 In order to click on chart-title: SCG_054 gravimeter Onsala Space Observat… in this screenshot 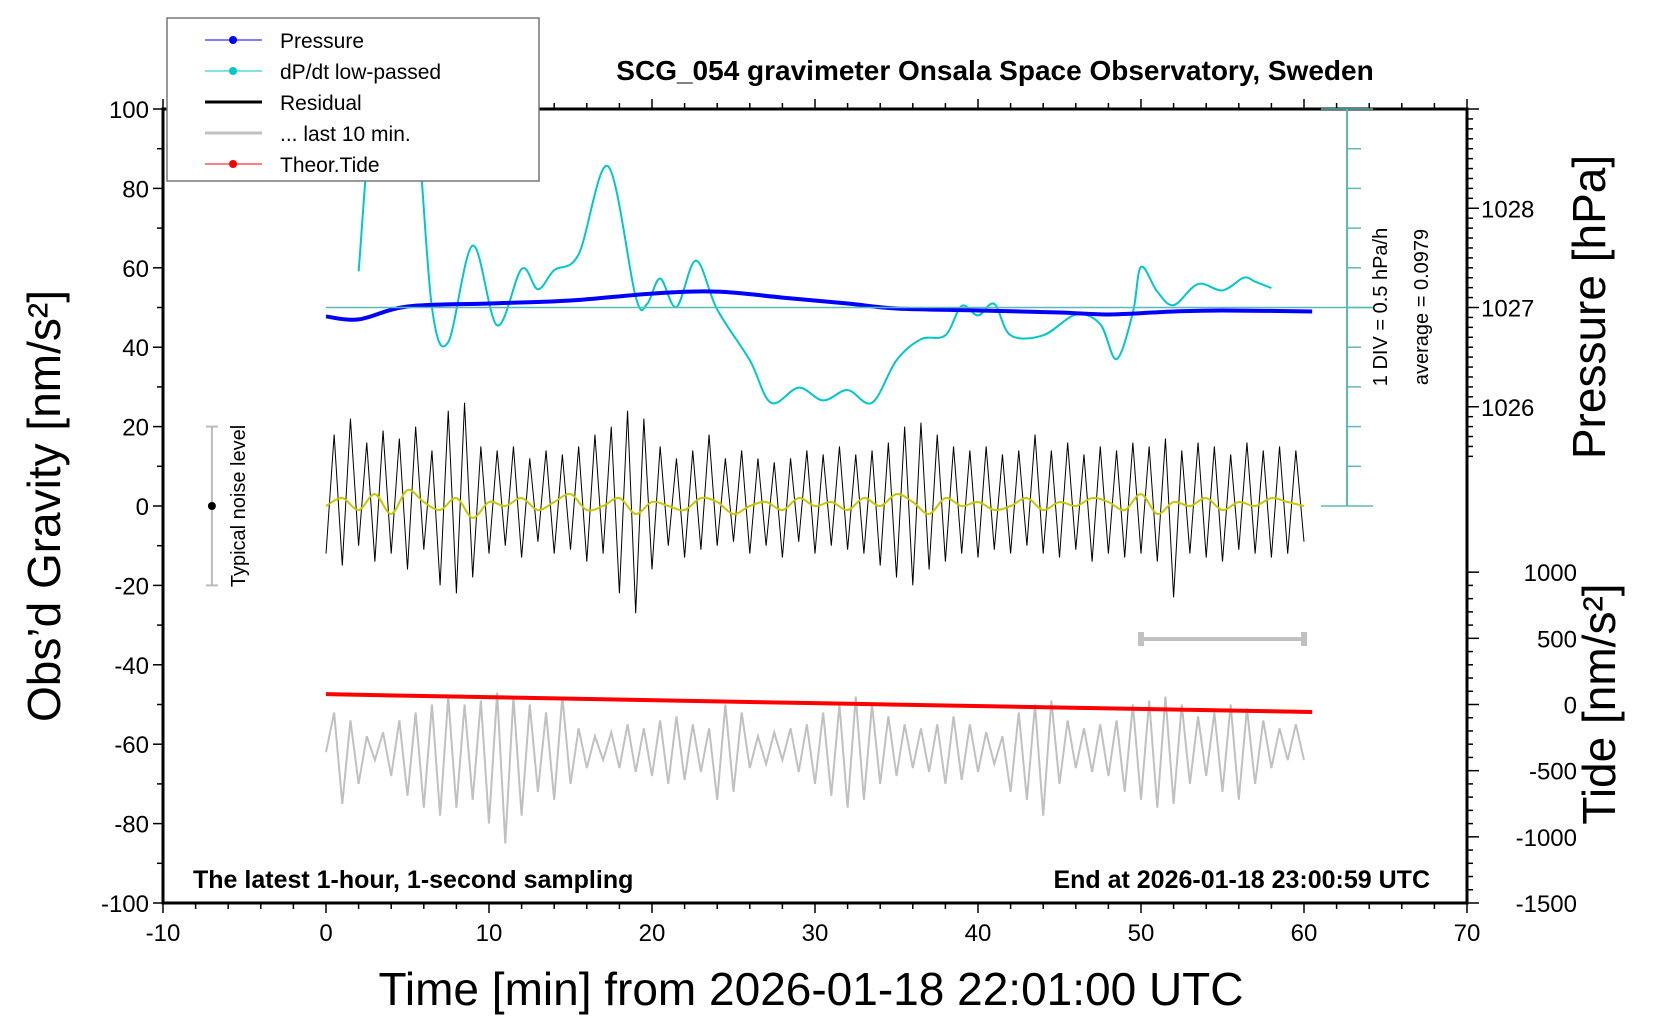, I will do `click(994, 70)`.